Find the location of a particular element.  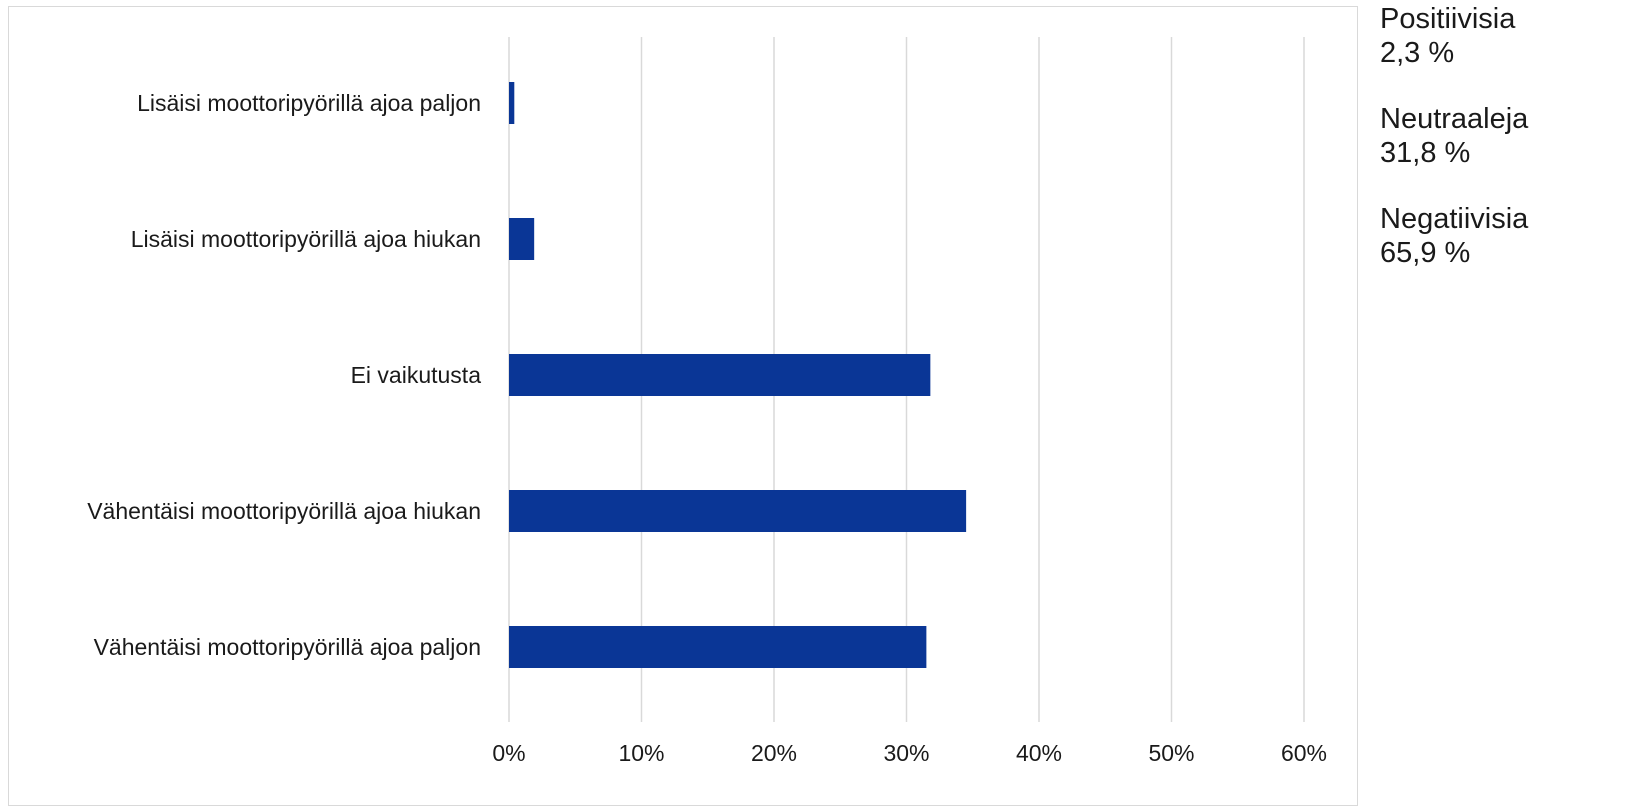

summary-positive-label: Positiivisia is located at coordinates (1448, 19).